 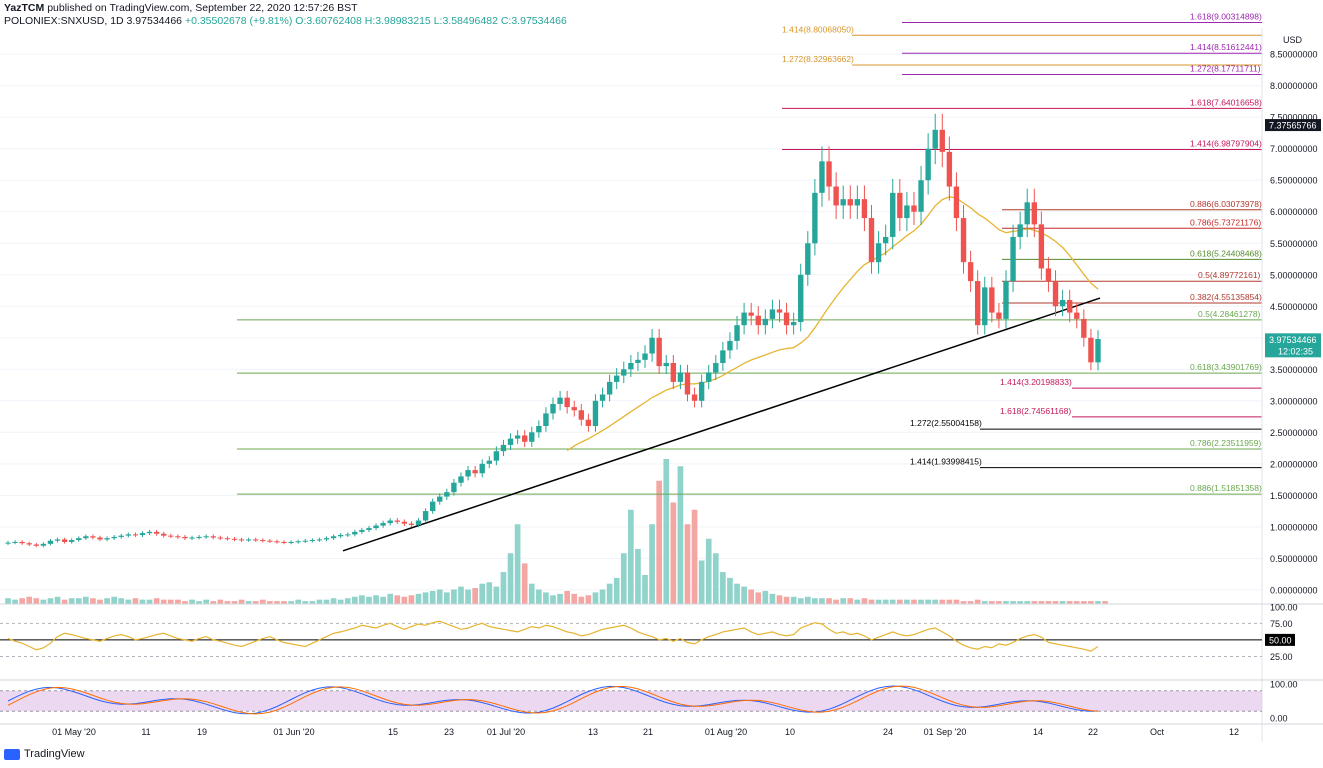 What do you see at coordinates (1234, 732) in the screenshot?
I see `time-tick-label: 12` at bounding box center [1234, 732].